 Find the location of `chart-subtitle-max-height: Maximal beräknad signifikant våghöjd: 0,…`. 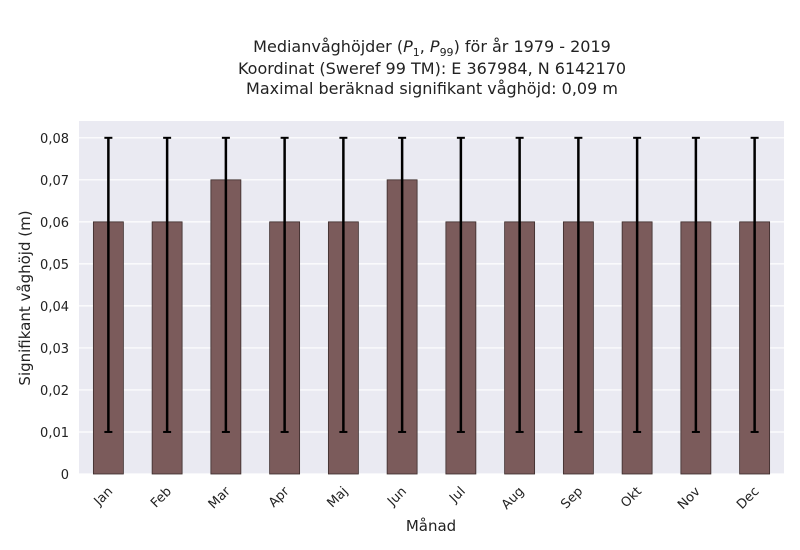

chart-subtitle-max-height: Maximal beräknad signifikant våghöjd: 0,… is located at coordinates (432, 88).